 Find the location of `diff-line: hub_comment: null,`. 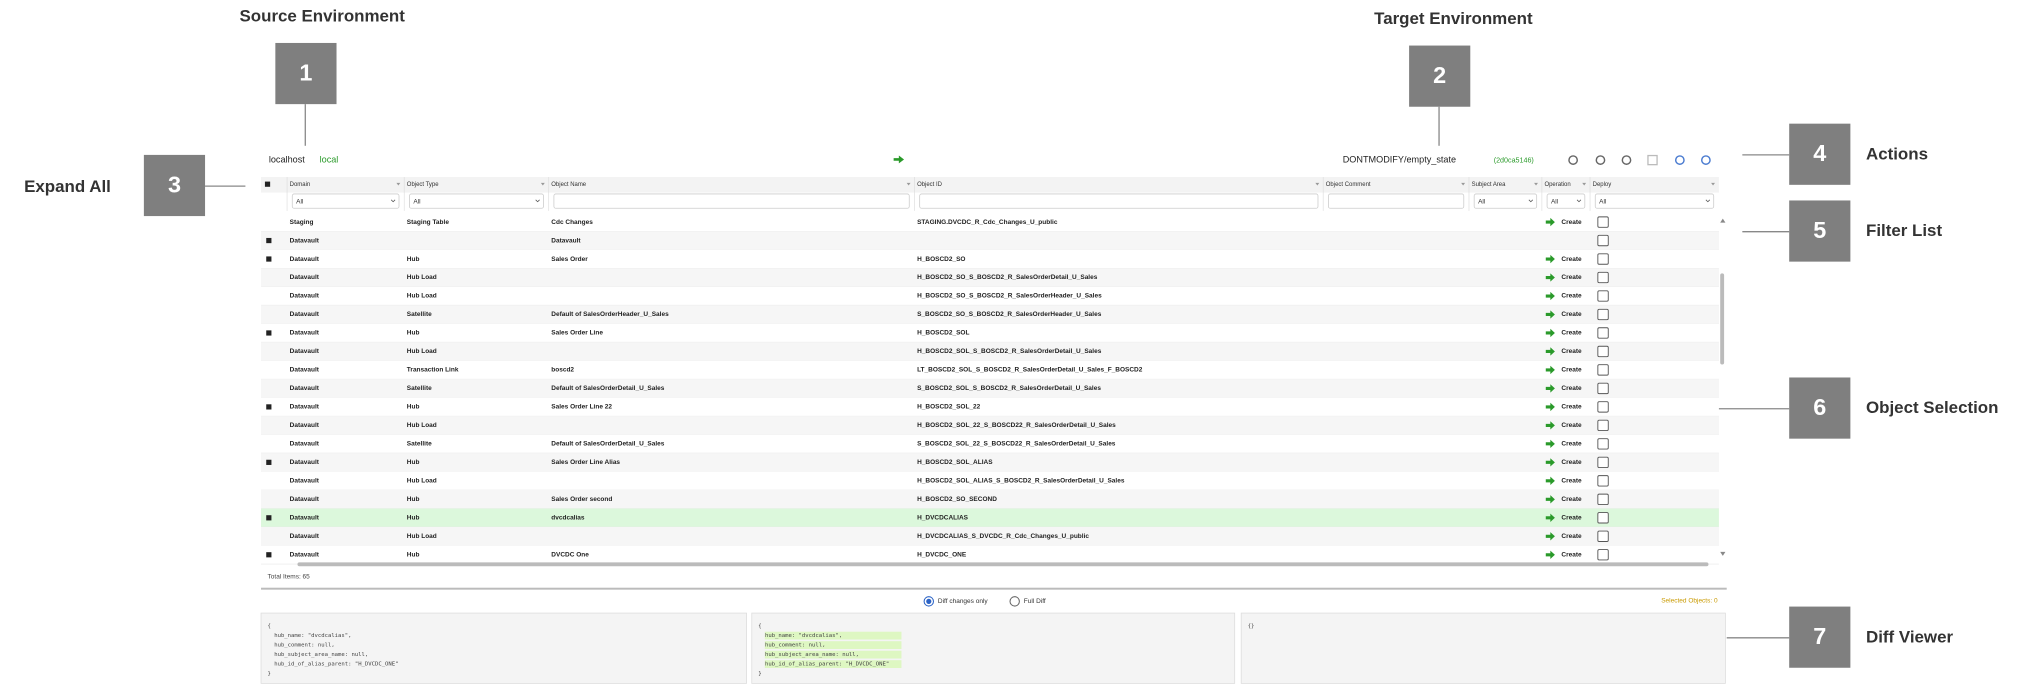

diff-line: hub_comment: null, is located at coordinates (791, 646).